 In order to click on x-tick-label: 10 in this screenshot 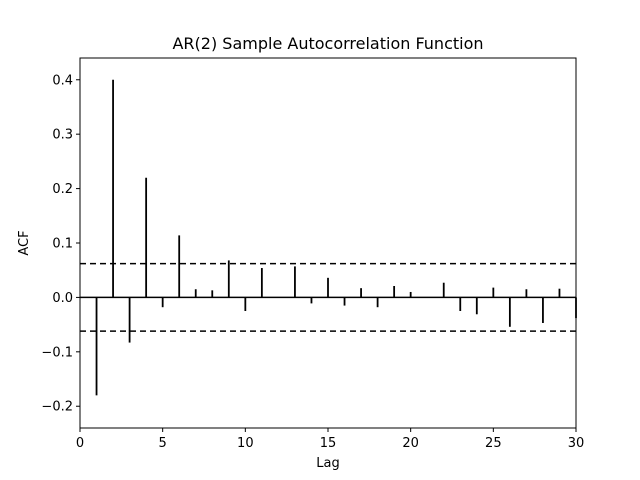, I will do `click(245, 443)`.